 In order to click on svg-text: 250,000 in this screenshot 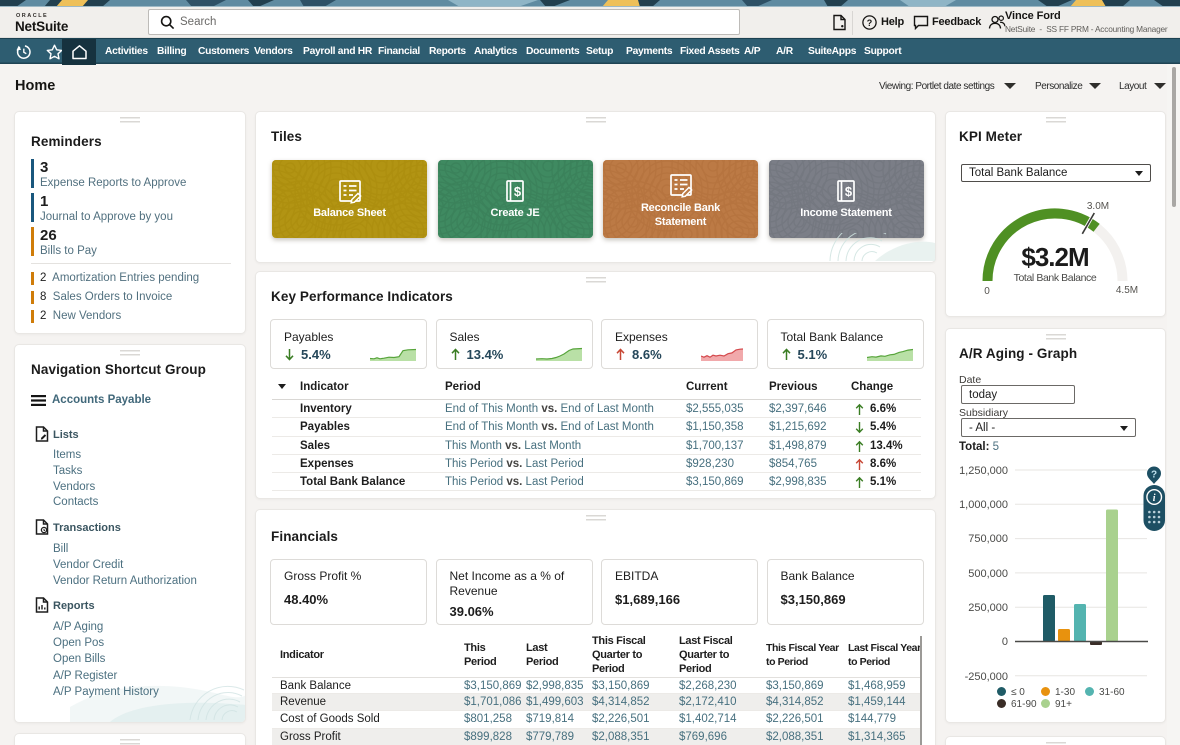, I will do `click(988, 608)`.